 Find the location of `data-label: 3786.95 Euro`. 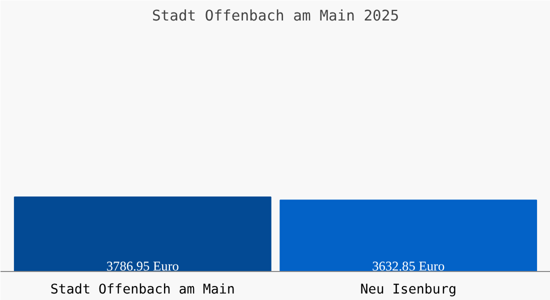

data-label: 3786.95 Euro is located at coordinates (143, 266).